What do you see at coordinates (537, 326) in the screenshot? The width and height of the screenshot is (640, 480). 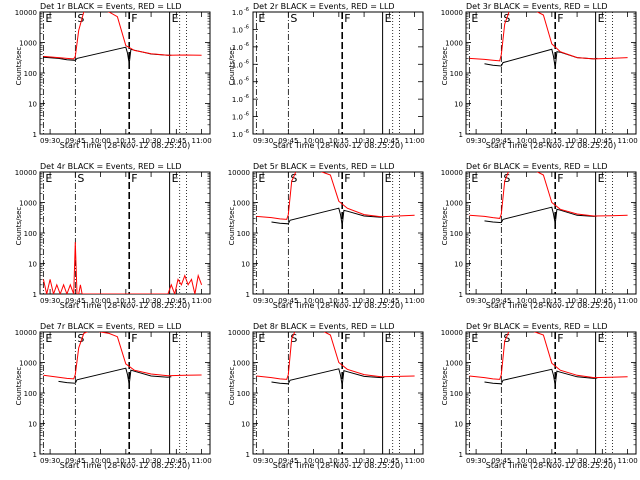 I see `panel-title: Det 9r BLACK = Events, RED = LLD` at bounding box center [537, 326].